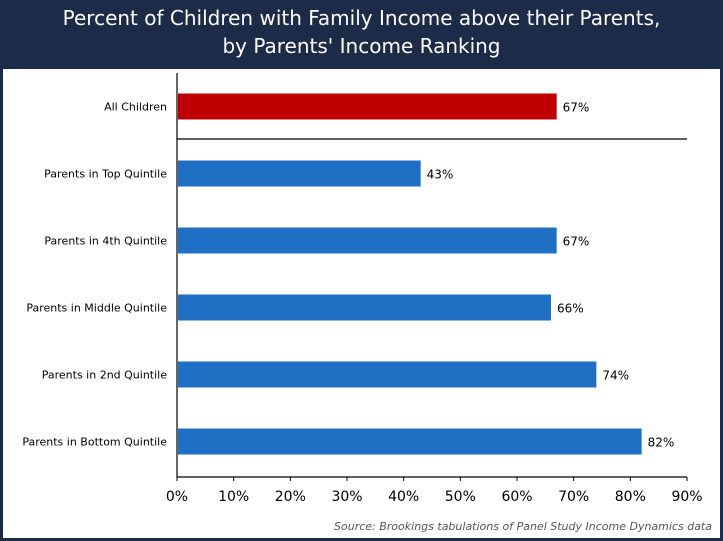 The image size is (723, 541). What do you see at coordinates (615, 376) in the screenshot?
I see `data-label: 74%` at bounding box center [615, 376].